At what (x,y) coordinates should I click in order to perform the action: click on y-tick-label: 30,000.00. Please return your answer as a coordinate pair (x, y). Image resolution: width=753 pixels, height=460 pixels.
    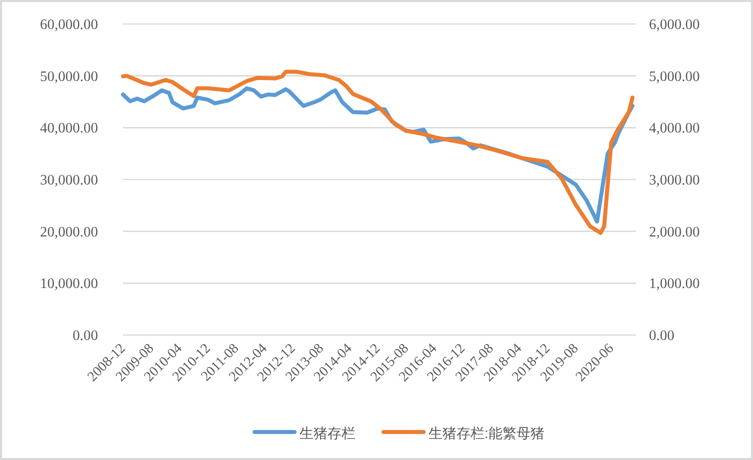
    Looking at the image, I should click on (69, 180).